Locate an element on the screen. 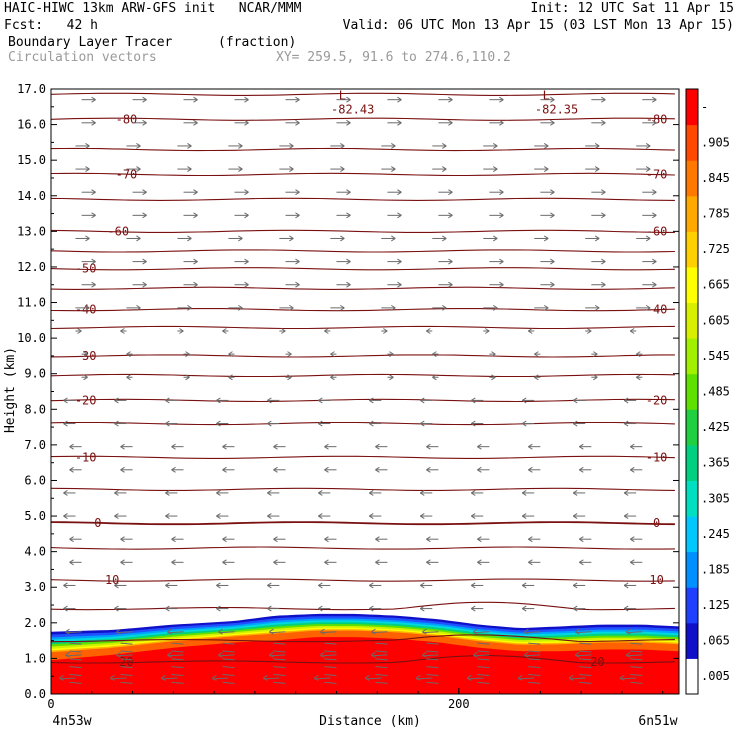  cross-section-coords: XY= 259.5, 91.6 to 274.6,110.2 is located at coordinates (393, 57).